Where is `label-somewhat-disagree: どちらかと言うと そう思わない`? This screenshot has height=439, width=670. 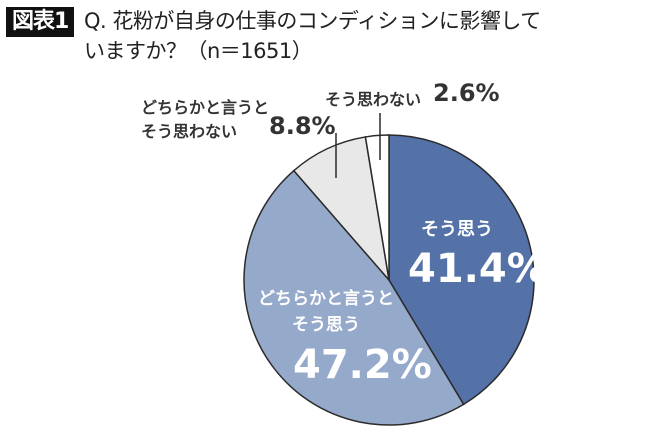
label-somewhat-disagree: どちらかと言うと そう思わない is located at coordinates (205, 119).